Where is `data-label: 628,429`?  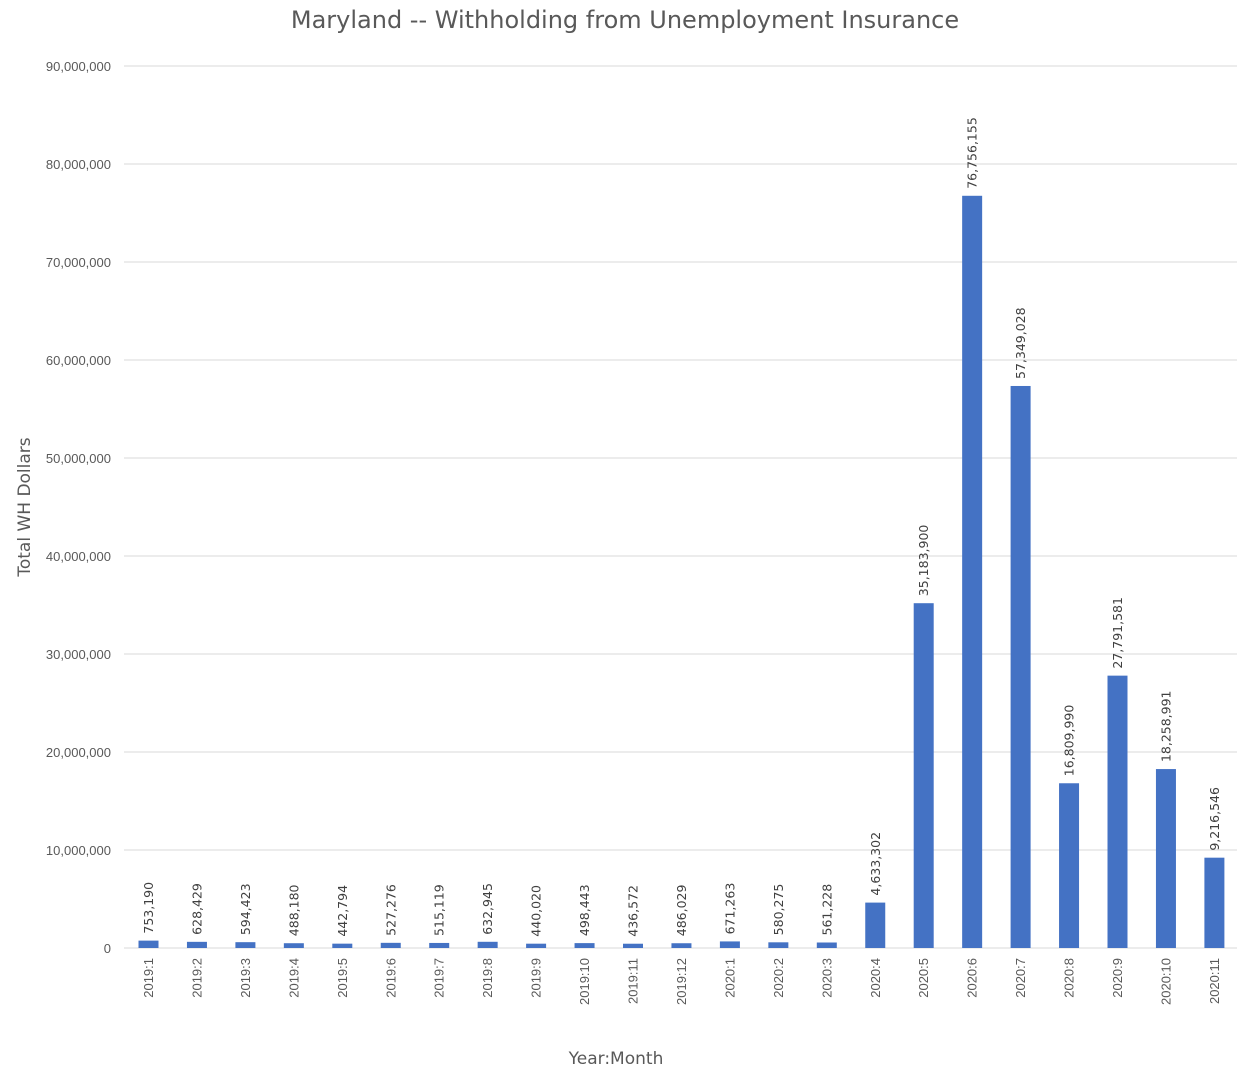
data-label: 628,429 is located at coordinates (196, 909).